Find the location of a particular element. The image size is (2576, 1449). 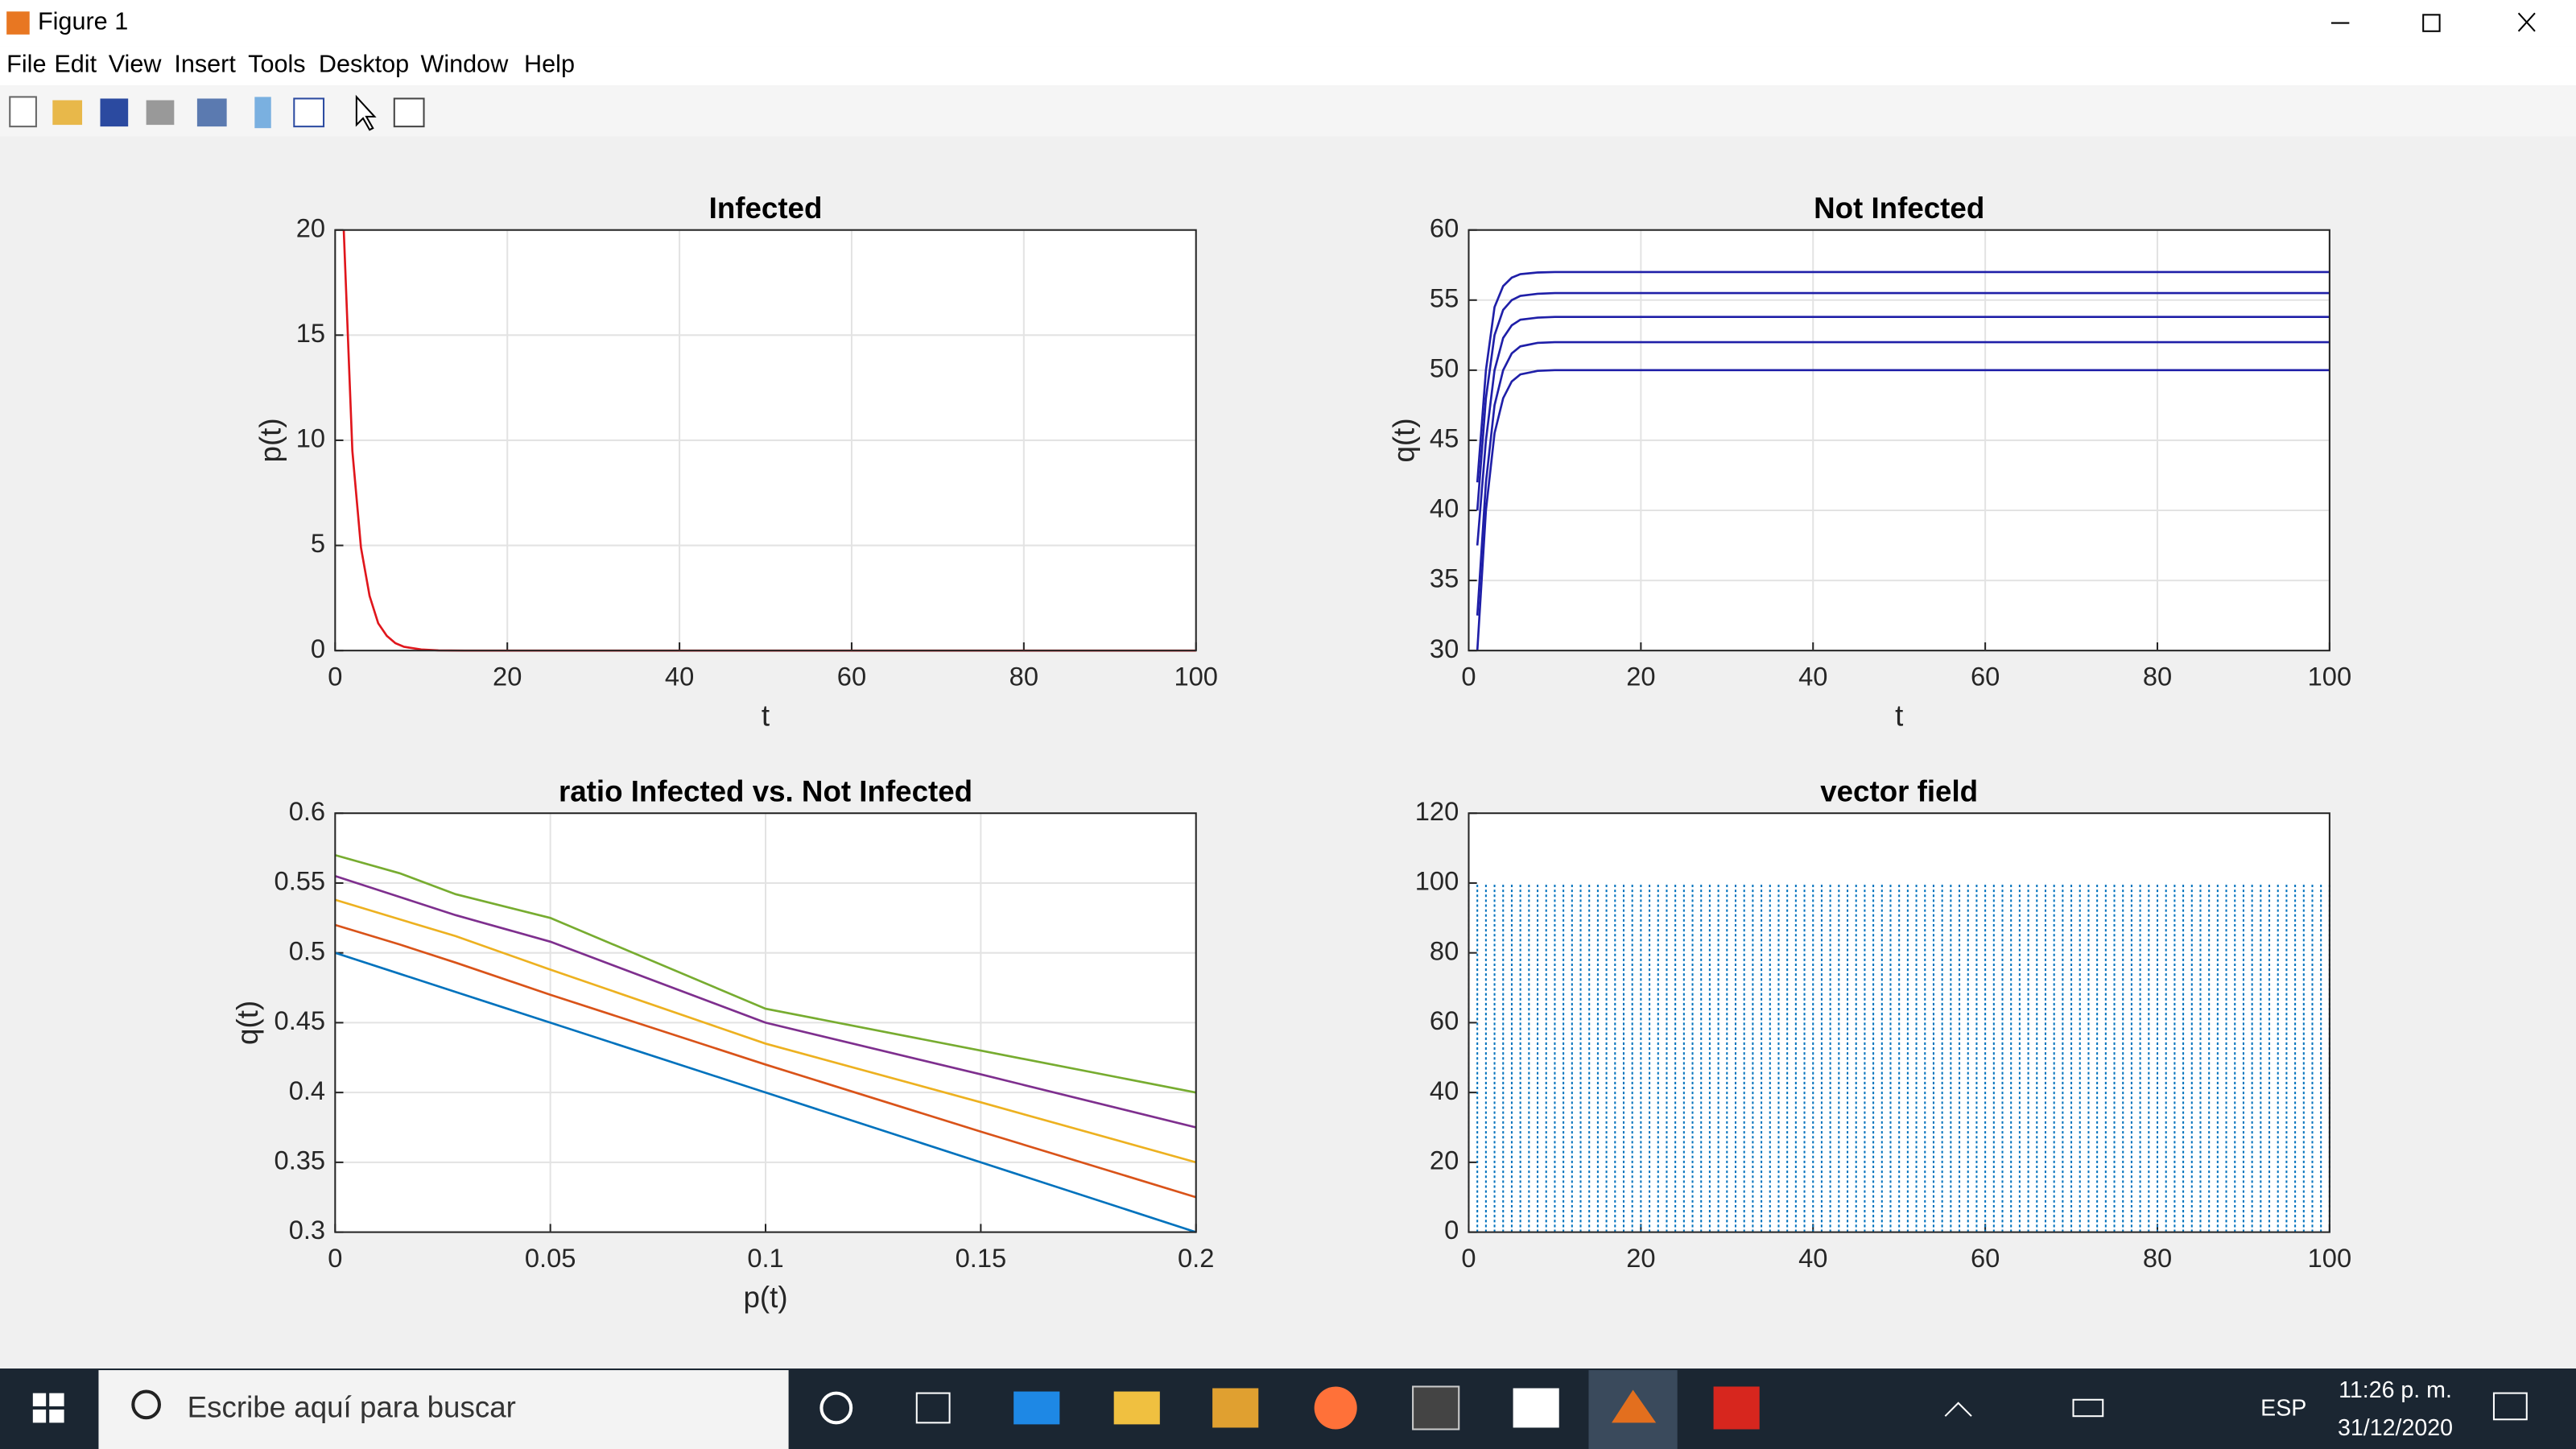

acrobat-app is located at coordinates (1736, 1408).